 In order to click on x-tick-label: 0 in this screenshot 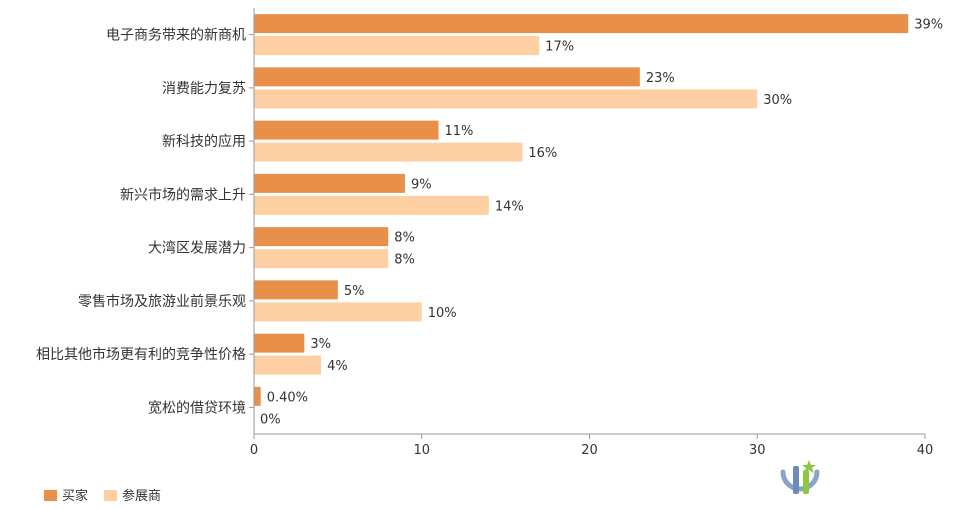, I will do `click(254, 450)`.